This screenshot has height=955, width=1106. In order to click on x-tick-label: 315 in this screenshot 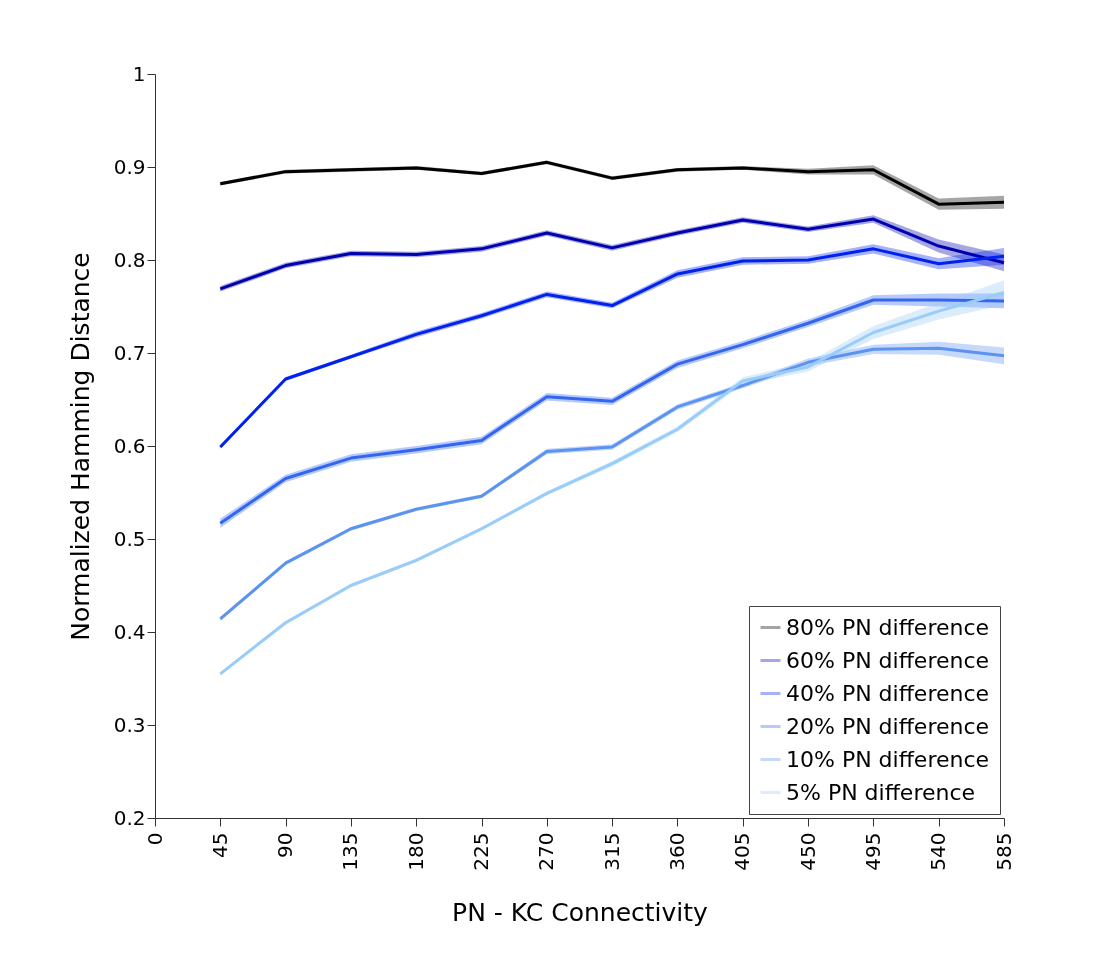, I will do `click(611, 851)`.